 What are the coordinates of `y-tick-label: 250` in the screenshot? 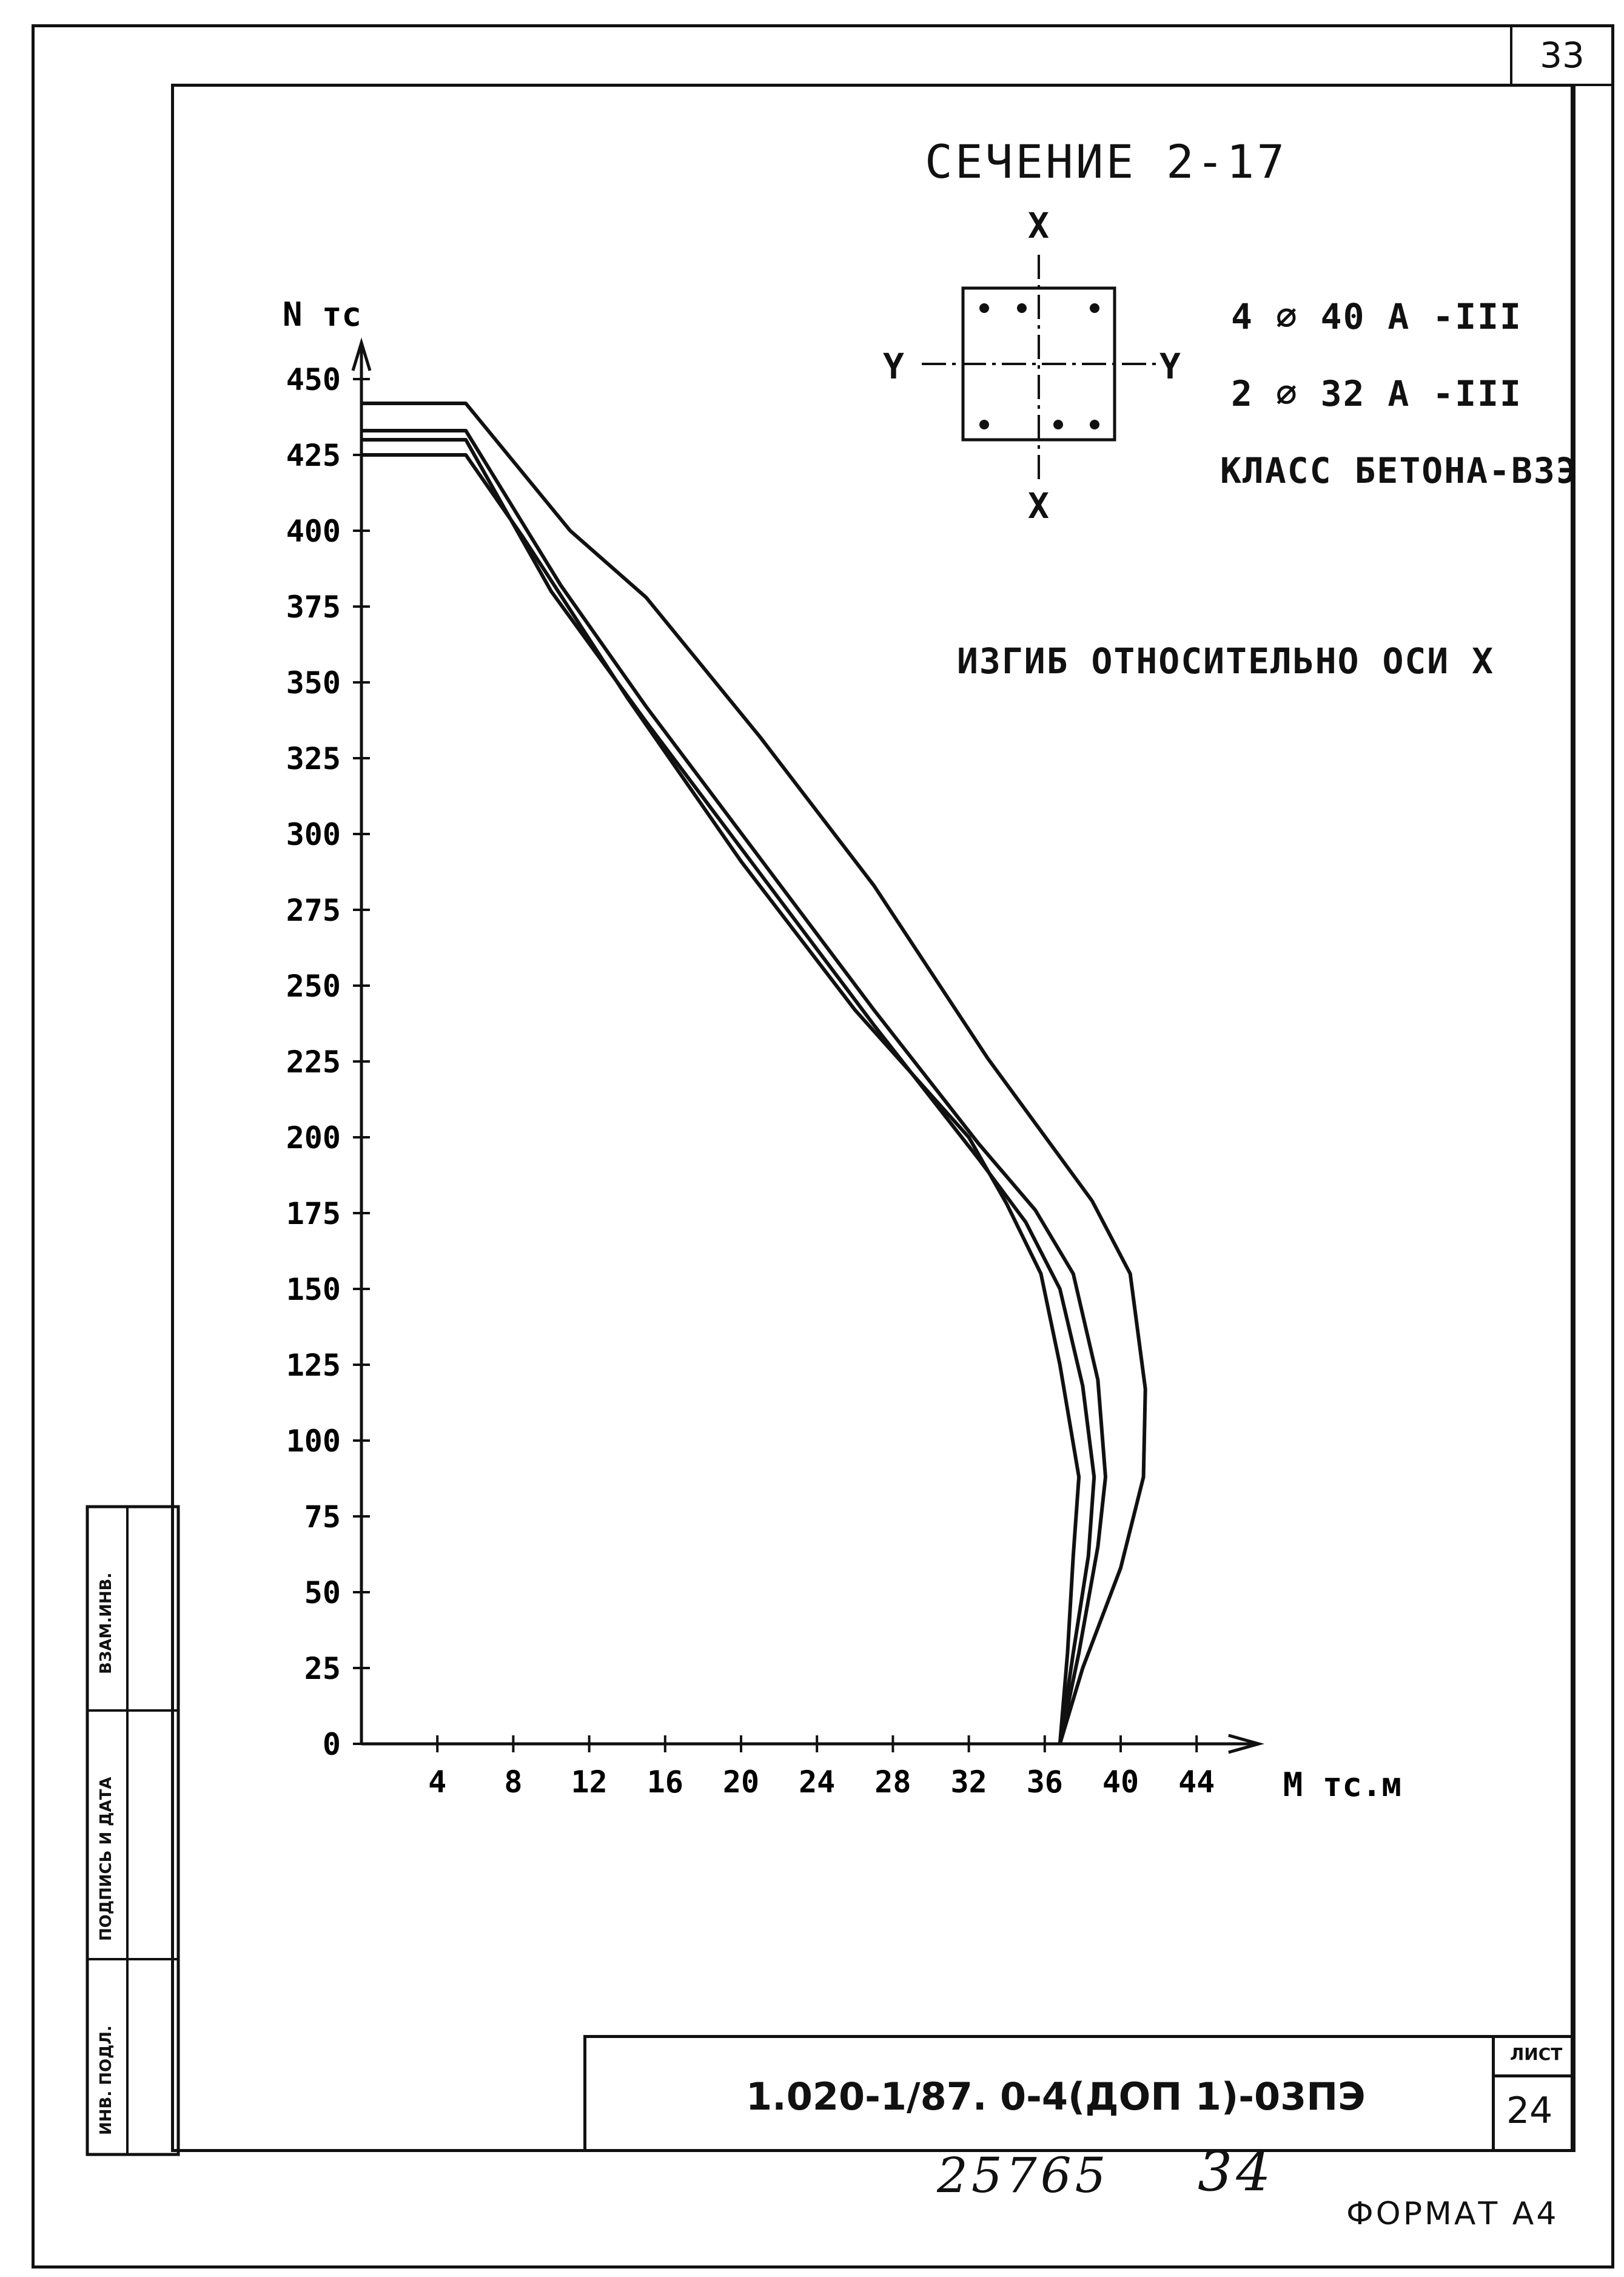 It's located at (314, 986).